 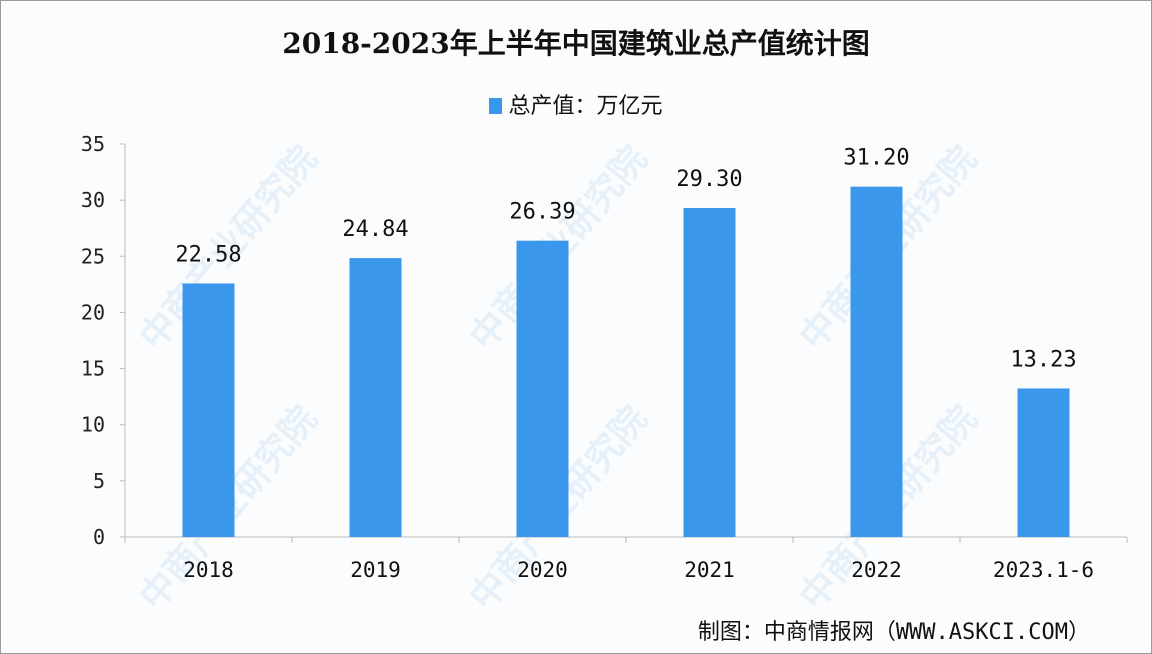 I want to click on x-tick-label: 2018, so click(x=208, y=570).